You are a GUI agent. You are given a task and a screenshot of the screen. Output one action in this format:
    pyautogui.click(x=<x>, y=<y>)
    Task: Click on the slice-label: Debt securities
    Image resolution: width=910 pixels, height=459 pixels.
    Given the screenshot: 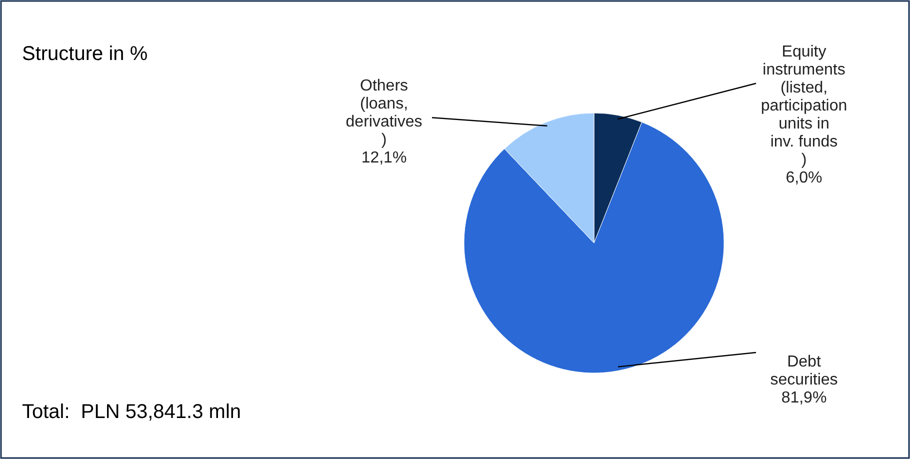 What is the action you would take?
    pyautogui.click(x=804, y=371)
    